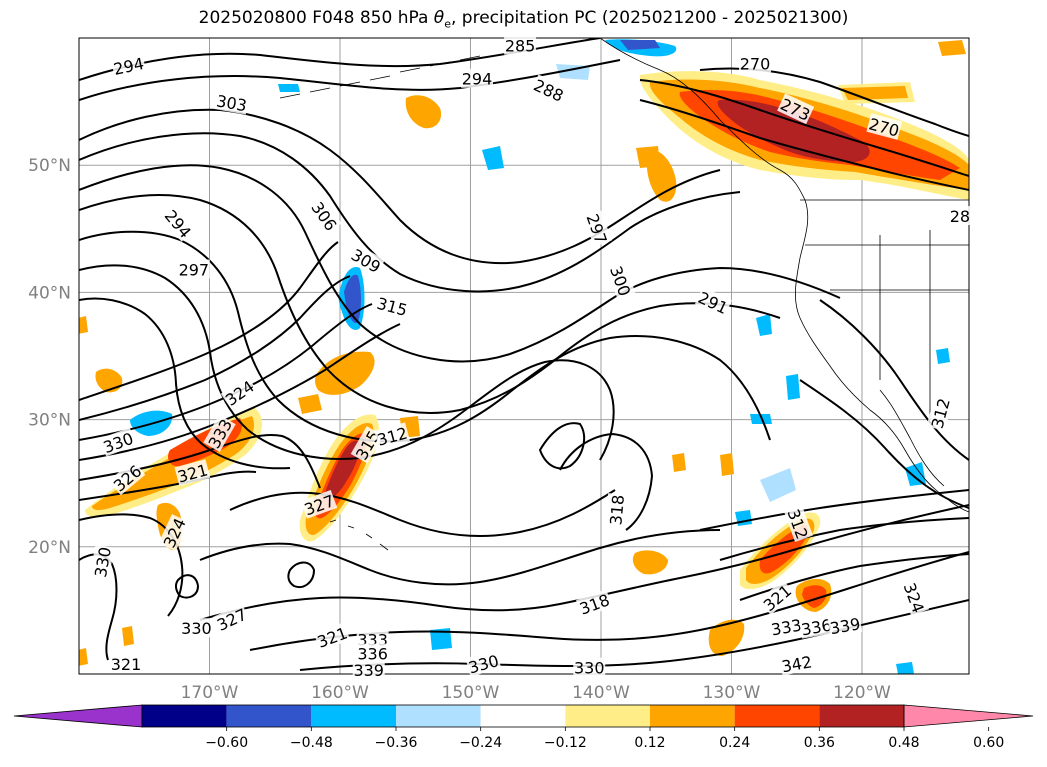 Image resolution: width=1047 pixels, height=767 pixels. I want to click on contour-label-text: 294, so click(477, 79).